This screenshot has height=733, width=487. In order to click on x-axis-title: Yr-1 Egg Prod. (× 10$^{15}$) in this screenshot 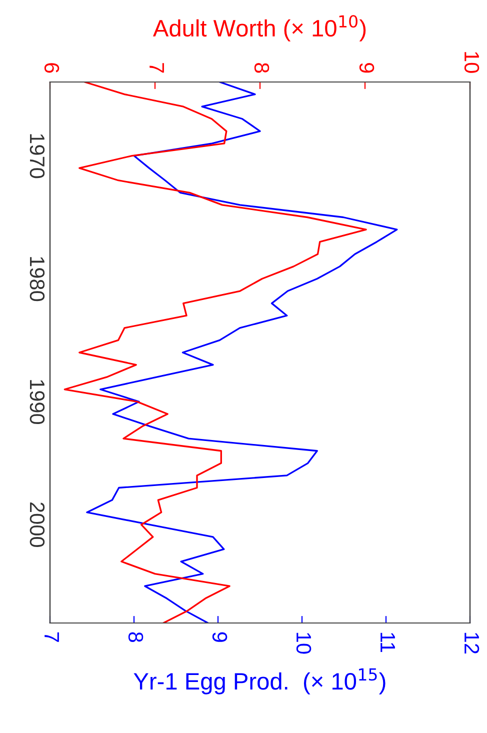, I will do `click(260, 681)`.